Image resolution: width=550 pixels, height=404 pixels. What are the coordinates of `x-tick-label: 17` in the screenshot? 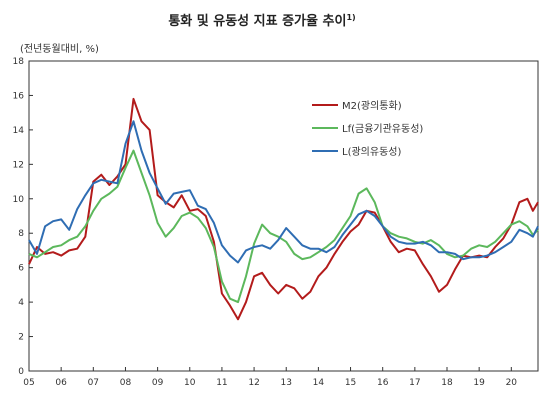 It's located at (414, 383).